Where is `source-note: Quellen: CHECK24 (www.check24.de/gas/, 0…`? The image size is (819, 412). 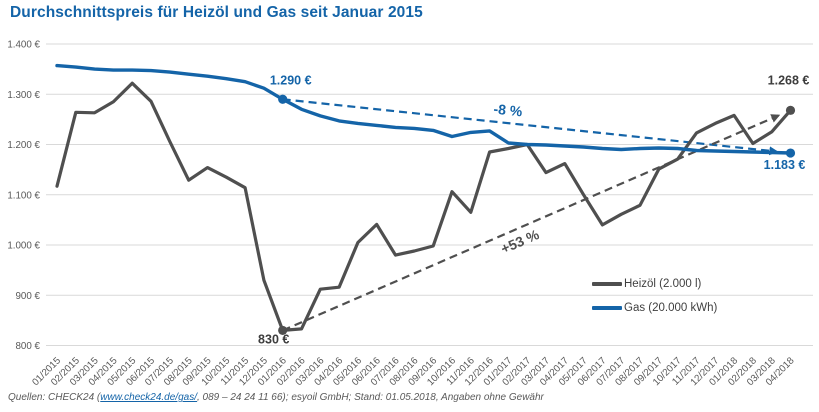 source-note: Quellen: CHECK24 (www.check24.de/gas/, 0… is located at coordinates (276, 397).